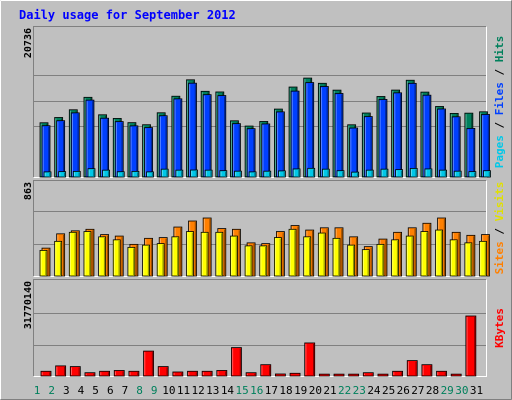 Image resolution: width=512 pixels, height=400 pixels. What do you see at coordinates (106, 173) in the screenshot?
I see `bar-top-pages-day-5-fill` at bounding box center [106, 173].